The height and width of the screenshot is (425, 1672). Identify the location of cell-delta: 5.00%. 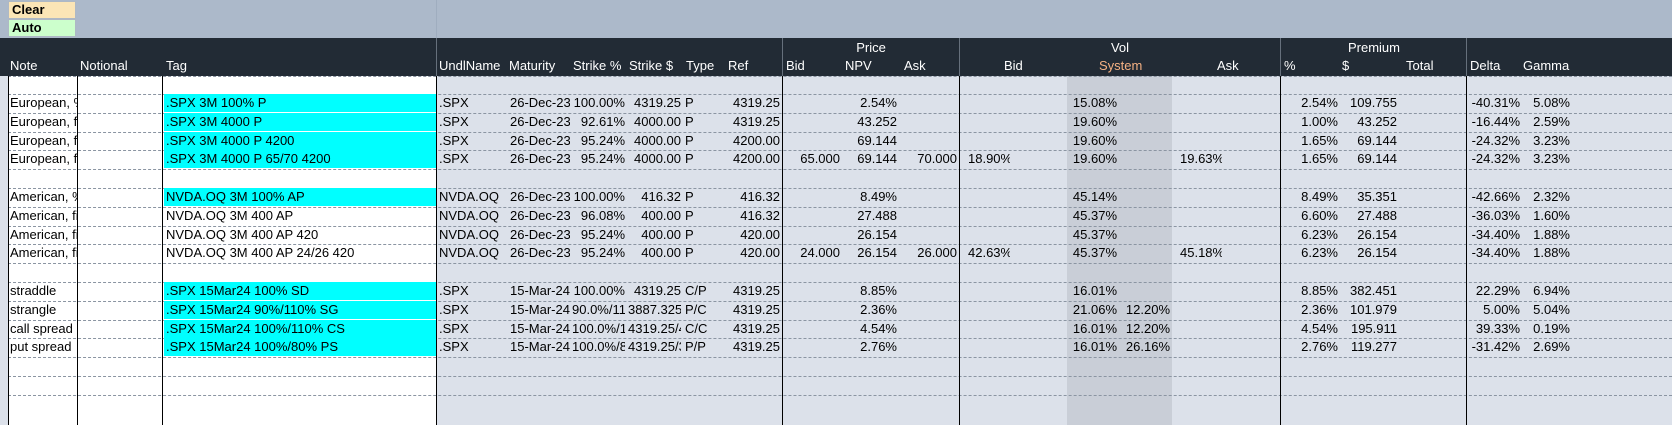
(1501, 309).